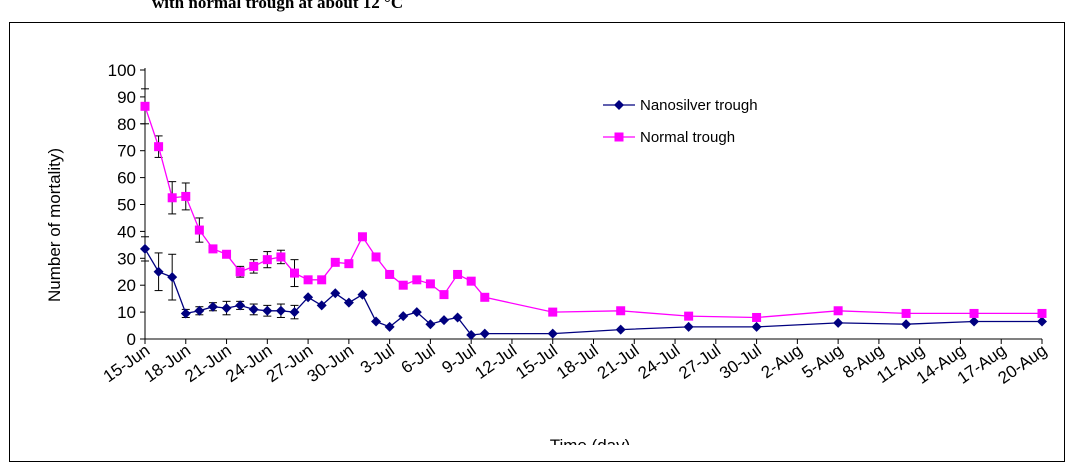 This screenshot has height=462, width=1067. I want to click on x-tick-label: 21-Jun, so click(207, 363).